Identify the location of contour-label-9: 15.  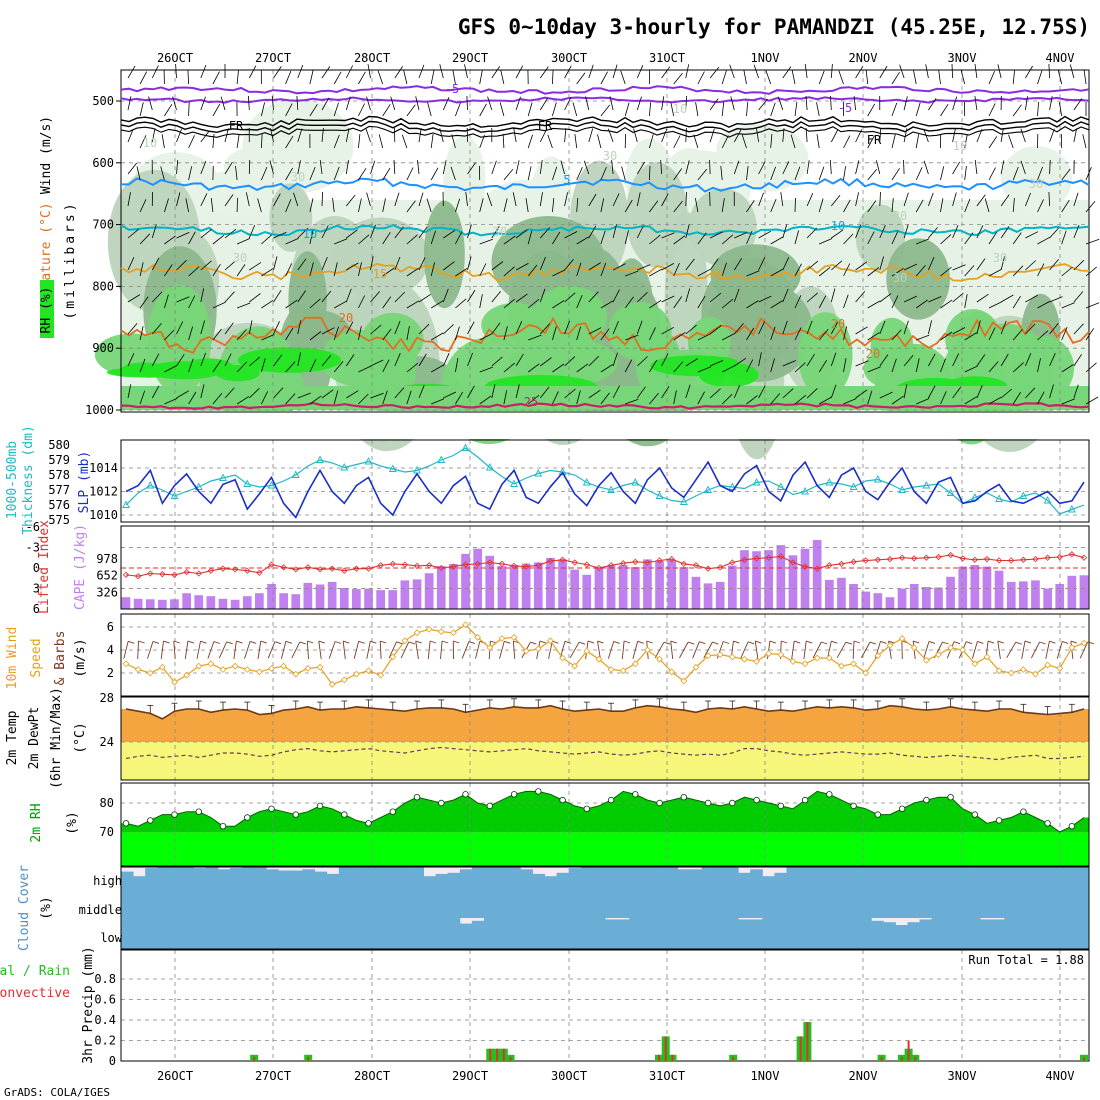
(716, 274).